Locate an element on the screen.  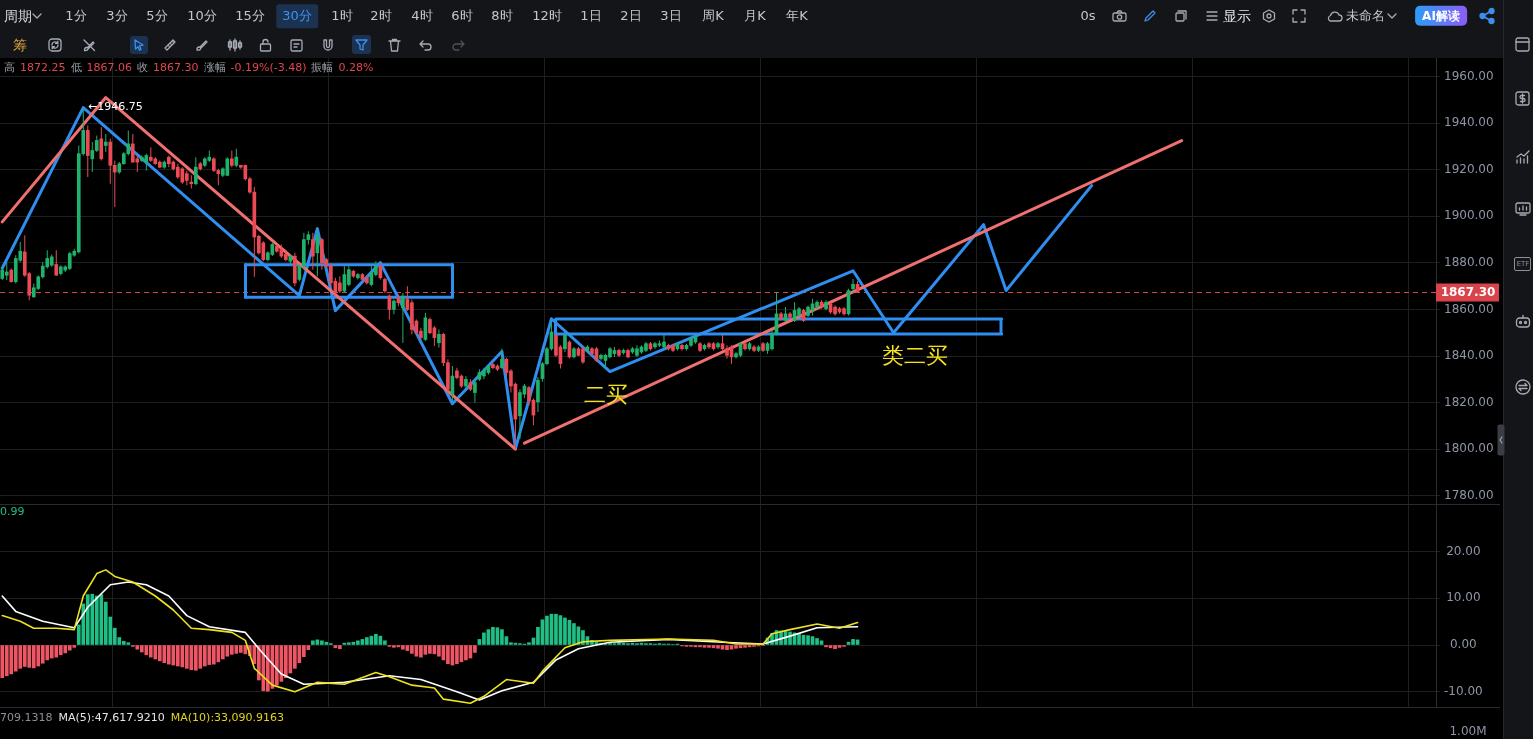
ref-line-label: 1867.30 is located at coordinates (1468, 292).